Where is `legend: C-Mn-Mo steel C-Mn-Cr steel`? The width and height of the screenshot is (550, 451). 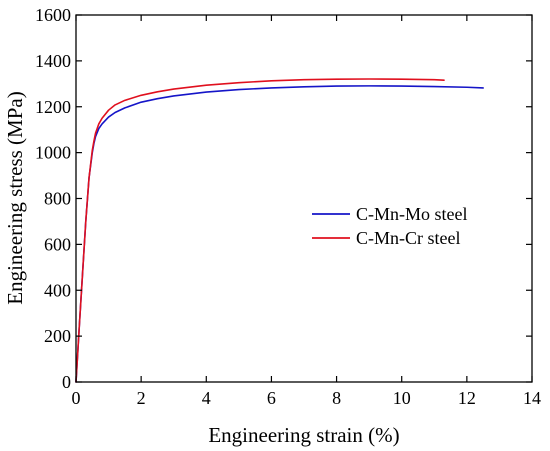 legend: C-Mn-Mo steel C-Mn-Cr steel is located at coordinates (390, 226).